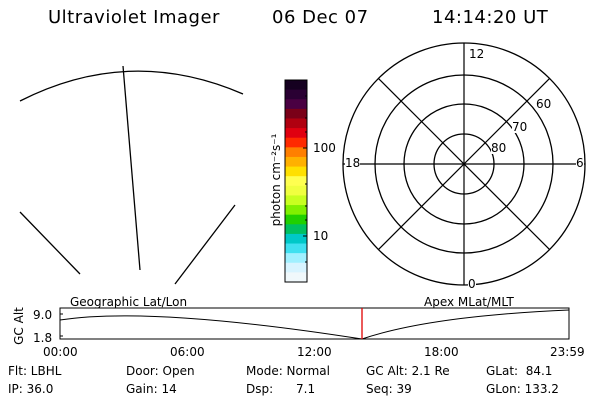 Image resolution: width=600 pixels, height=400 pixels. I want to click on timeline-ytick-bottom: 1.8, so click(43, 338).